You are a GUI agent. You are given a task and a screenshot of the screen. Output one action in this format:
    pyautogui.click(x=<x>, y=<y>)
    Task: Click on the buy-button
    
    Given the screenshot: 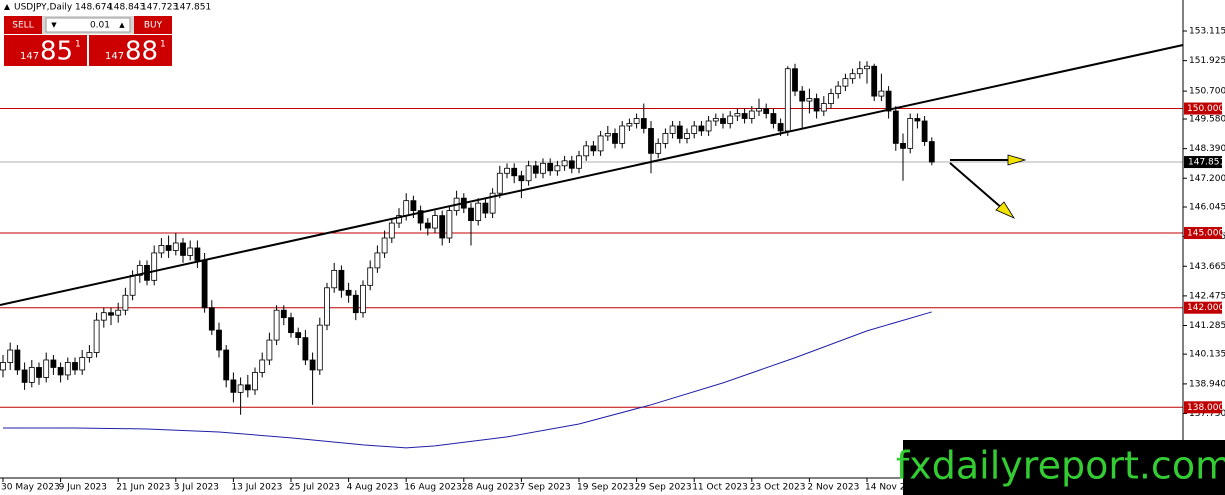 What is the action you would take?
    pyautogui.click(x=153, y=25)
    